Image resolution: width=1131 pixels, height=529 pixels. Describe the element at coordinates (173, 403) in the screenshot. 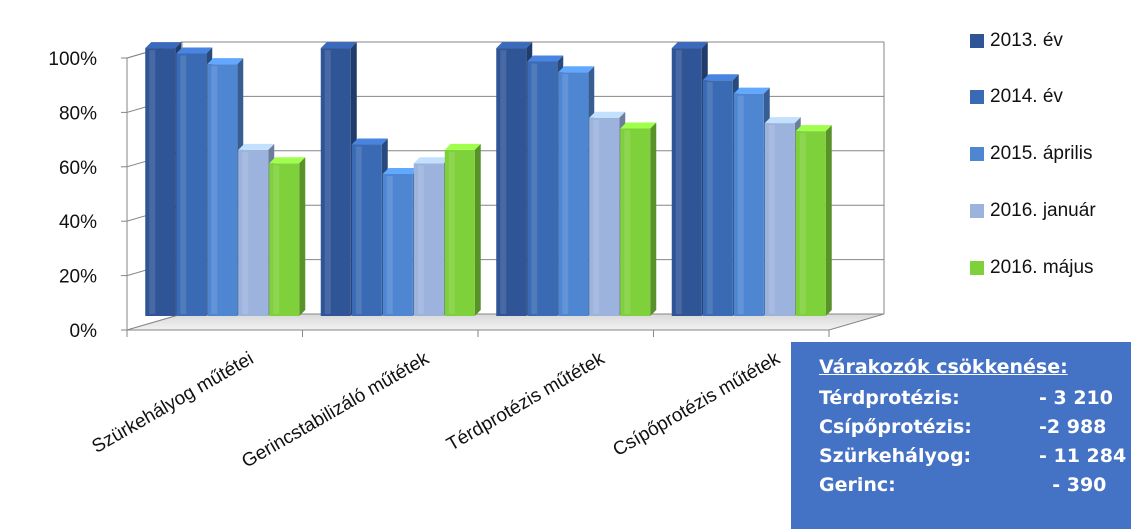

I see `x-tick-label: Szürkehályog műtétei` at that location.